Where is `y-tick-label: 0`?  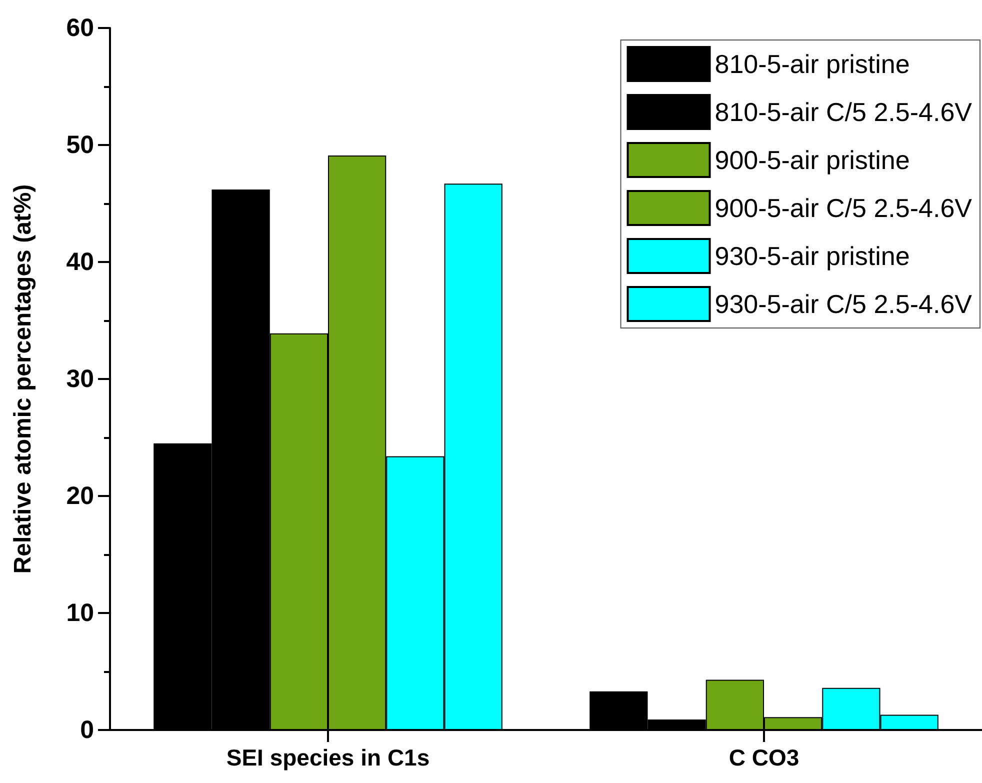 y-tick-label: 0 is located at coordinates (87, 730).